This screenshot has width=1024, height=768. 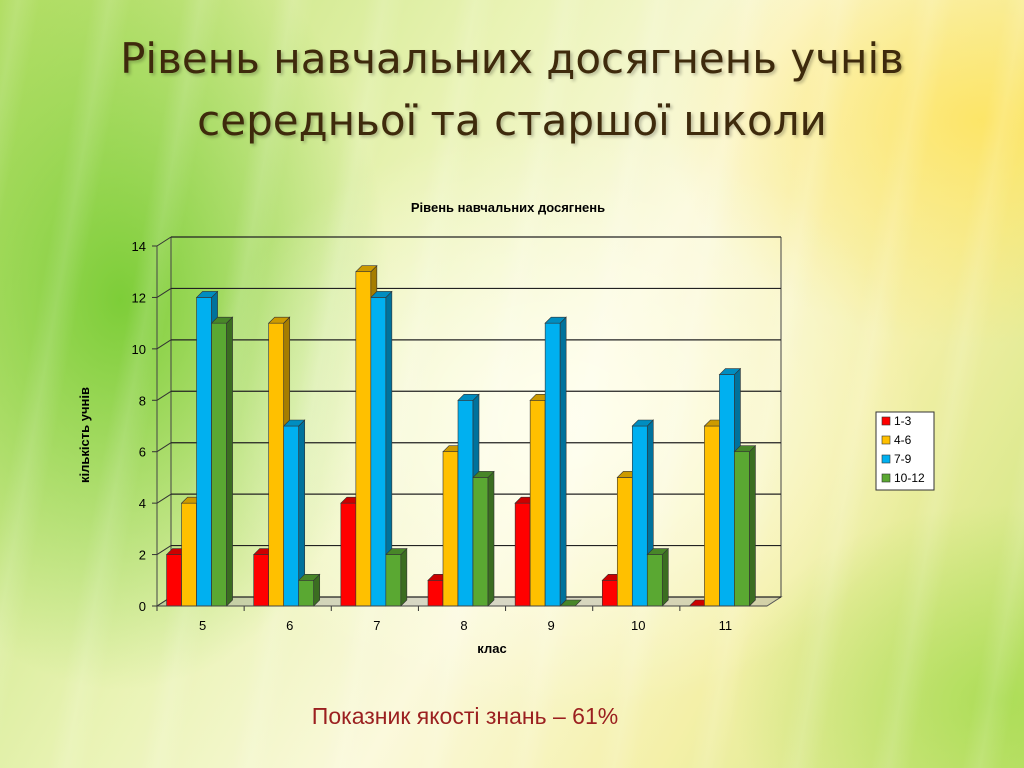 What do you see at coordinates (142, 452) in the screenshot?
I see `y-tick-label: 6` at bounding box center [142, 452].